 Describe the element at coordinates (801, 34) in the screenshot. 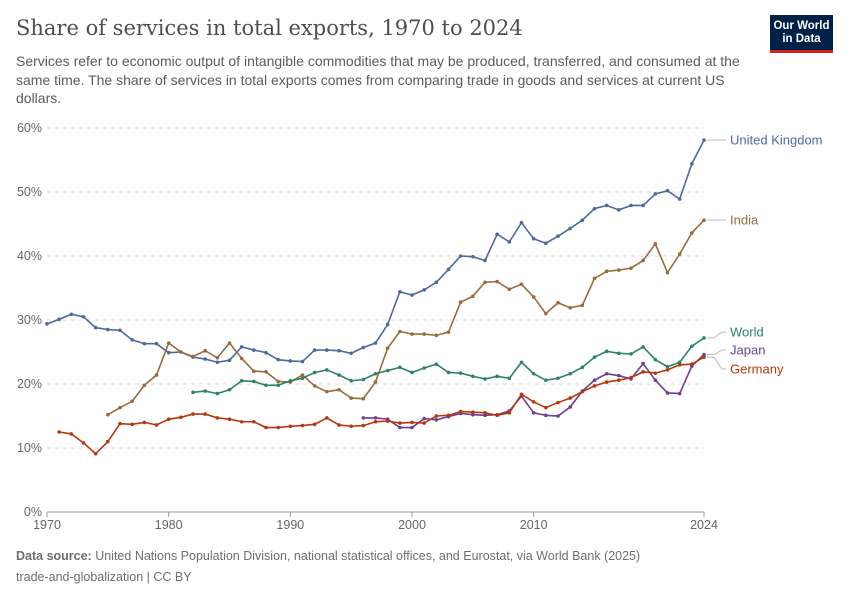

I see `owid-logo: Our World in Data` at that location.